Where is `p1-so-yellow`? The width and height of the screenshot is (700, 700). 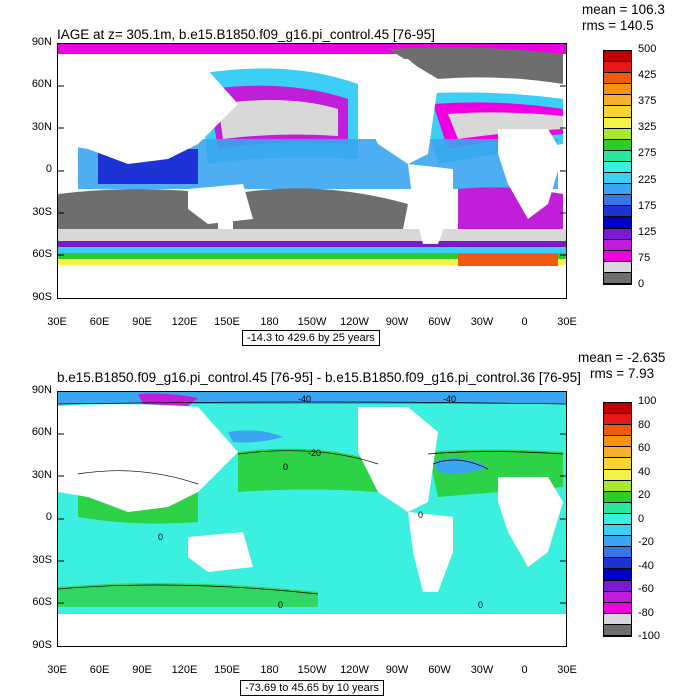 p1-so-yellow is located at coordinates (312, 262).